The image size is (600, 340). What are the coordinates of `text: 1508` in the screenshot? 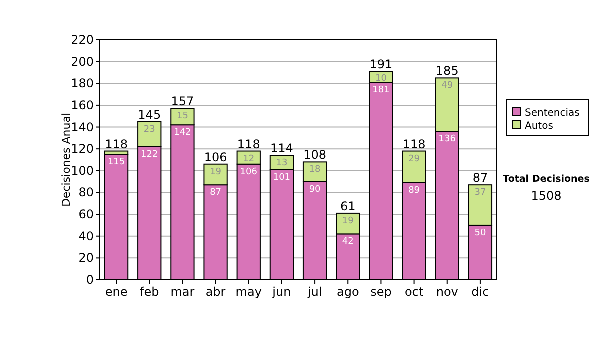 It's located at (546, 196).